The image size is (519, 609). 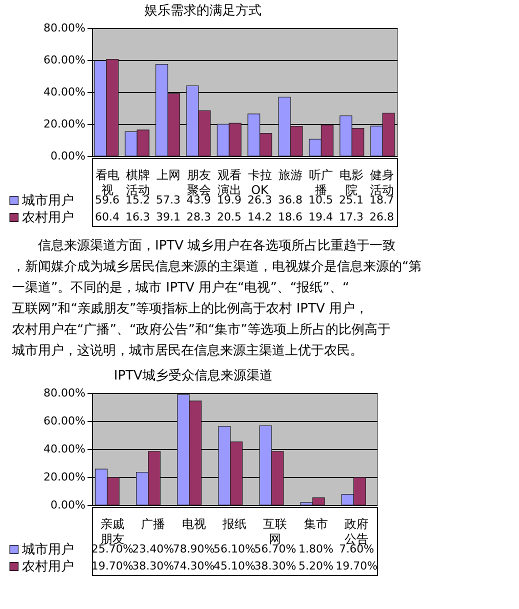 What do you see at coordinates (320, 217) in the screenshot?
I see `data-label: 19.4` at bounding box center [320, 217].